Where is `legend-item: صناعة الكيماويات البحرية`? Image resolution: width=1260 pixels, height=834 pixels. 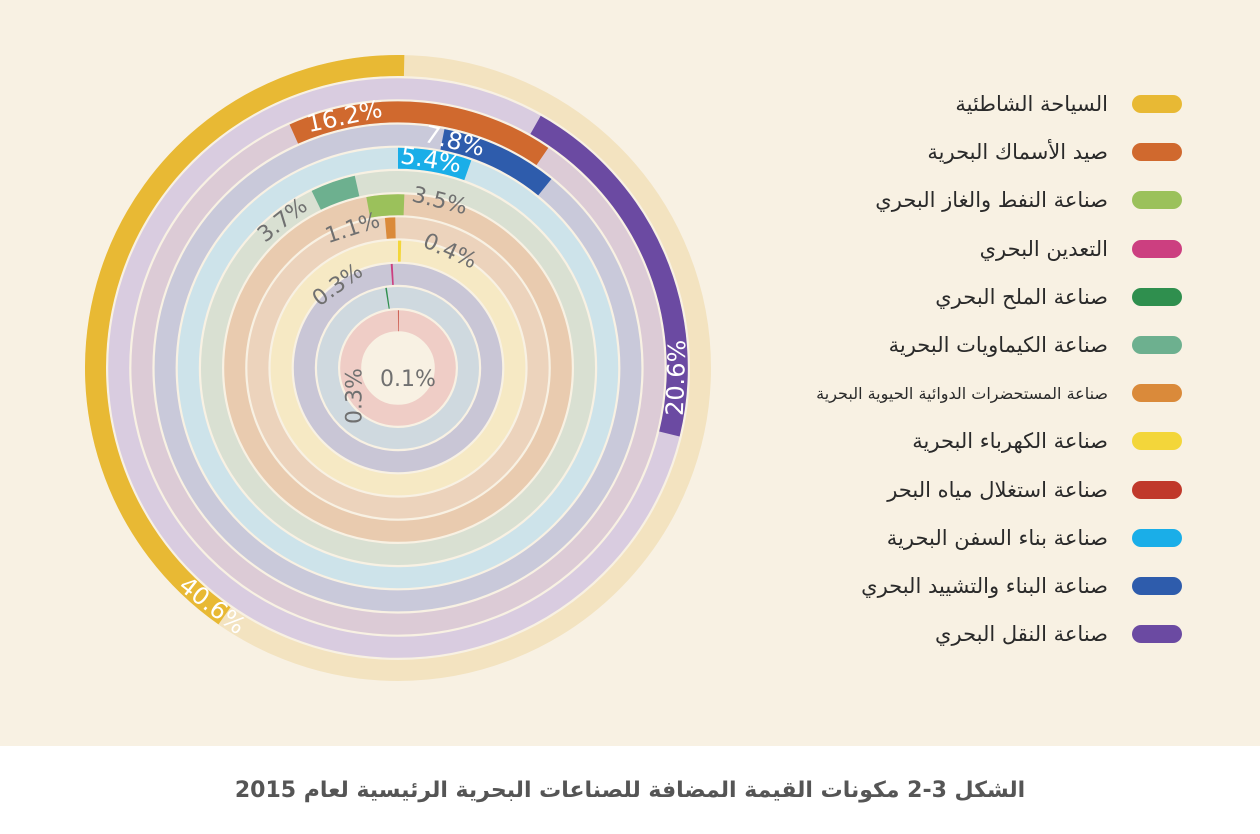
legend-item: صناعة الكيماويات البحرية is located at coordinates (960, 345).